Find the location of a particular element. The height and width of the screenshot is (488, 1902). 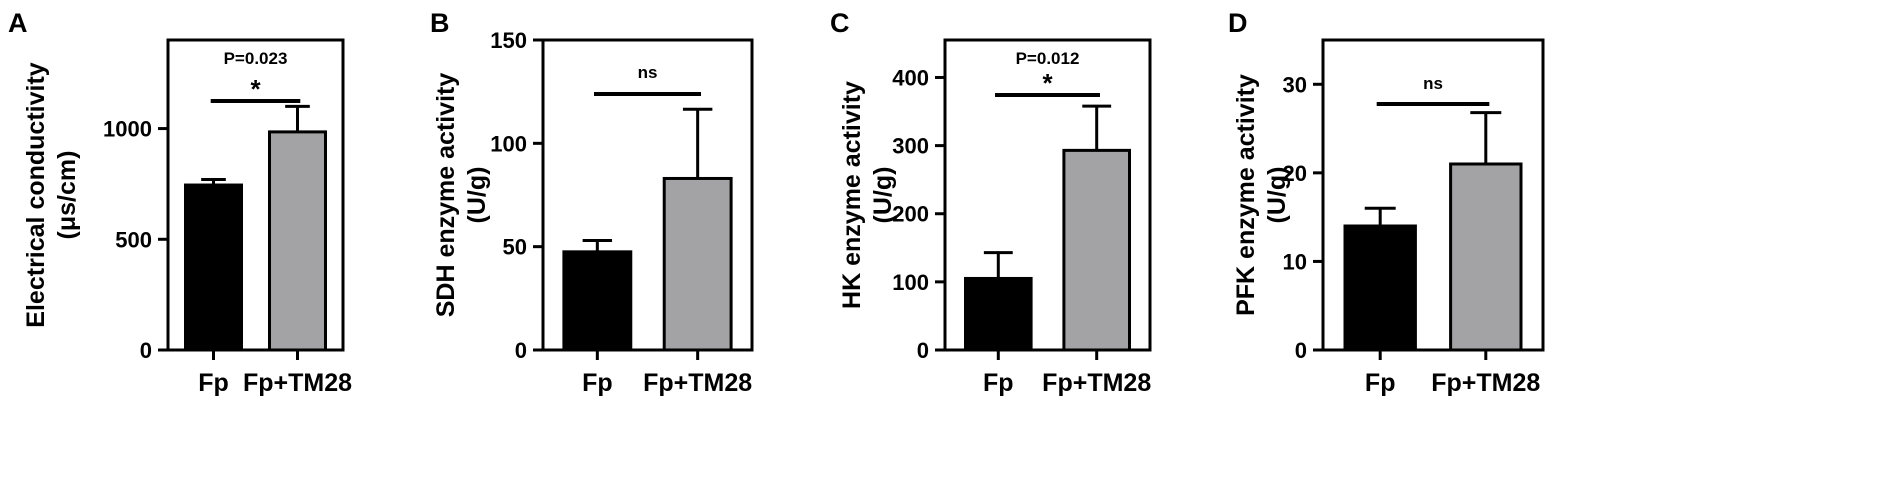

y-axis-label: HK enzyme activity is located at coordinates (852, 195).